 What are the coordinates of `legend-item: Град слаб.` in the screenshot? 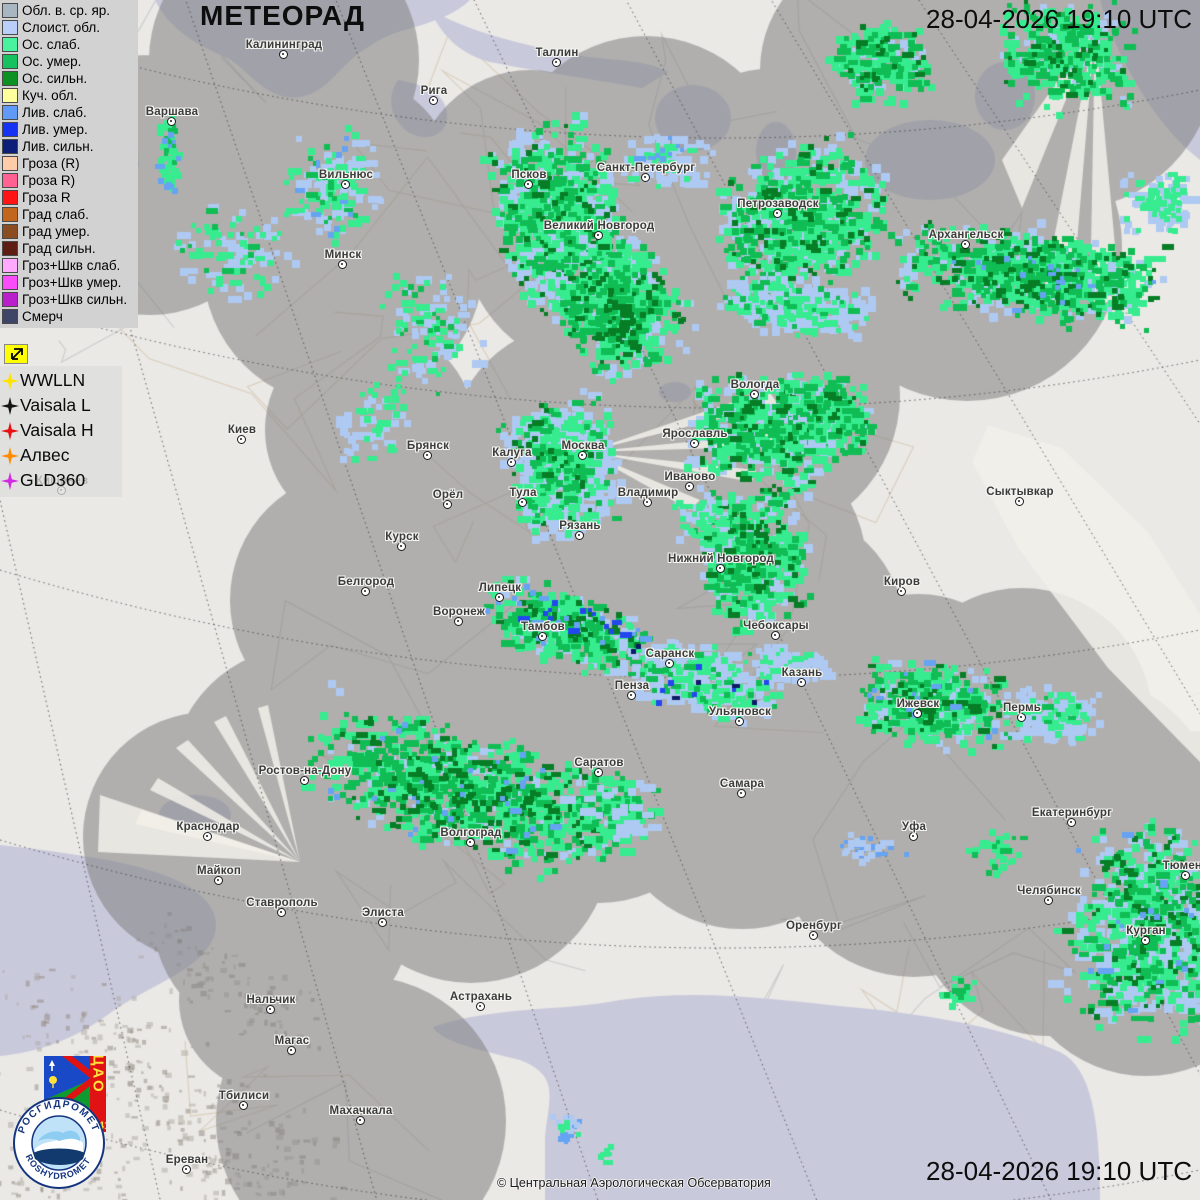 It's located at (70, 214).